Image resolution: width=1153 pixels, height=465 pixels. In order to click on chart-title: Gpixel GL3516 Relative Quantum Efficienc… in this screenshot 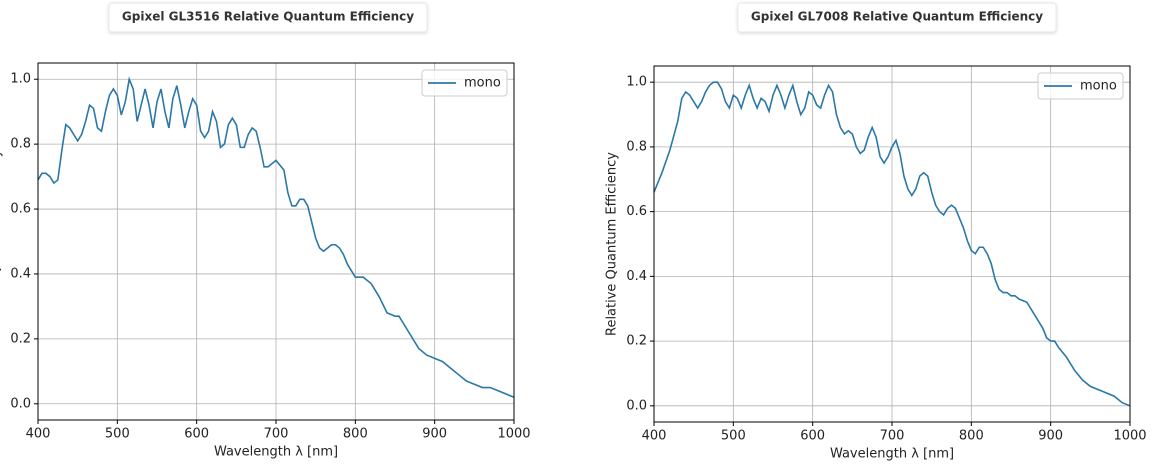, I will do `click(268, 17)`.